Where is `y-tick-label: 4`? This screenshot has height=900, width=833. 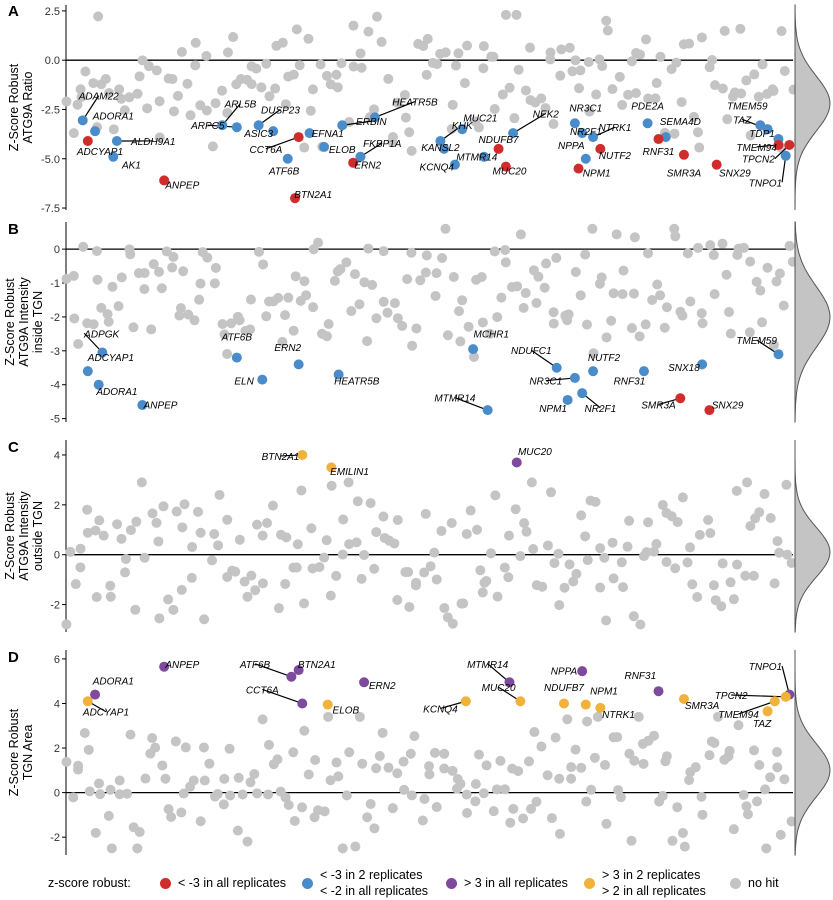
y-tick-label: 4 is located at coordinates (57, 456).